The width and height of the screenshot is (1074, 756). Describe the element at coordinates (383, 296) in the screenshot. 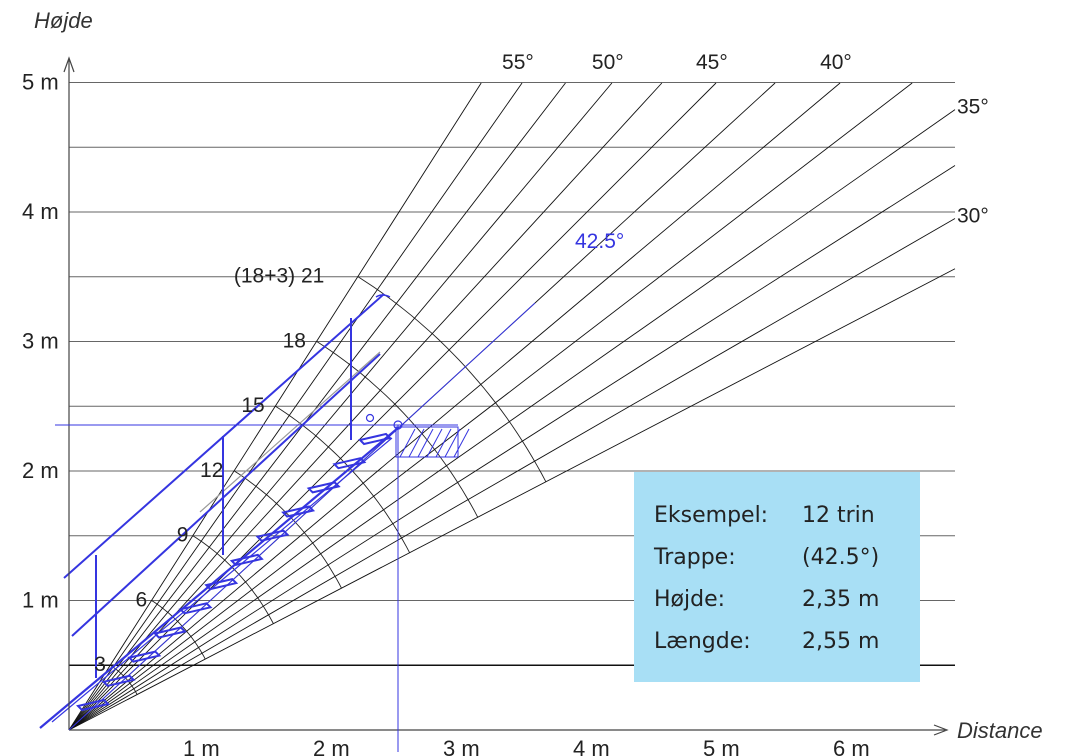

I see `handrail-end` at that location.